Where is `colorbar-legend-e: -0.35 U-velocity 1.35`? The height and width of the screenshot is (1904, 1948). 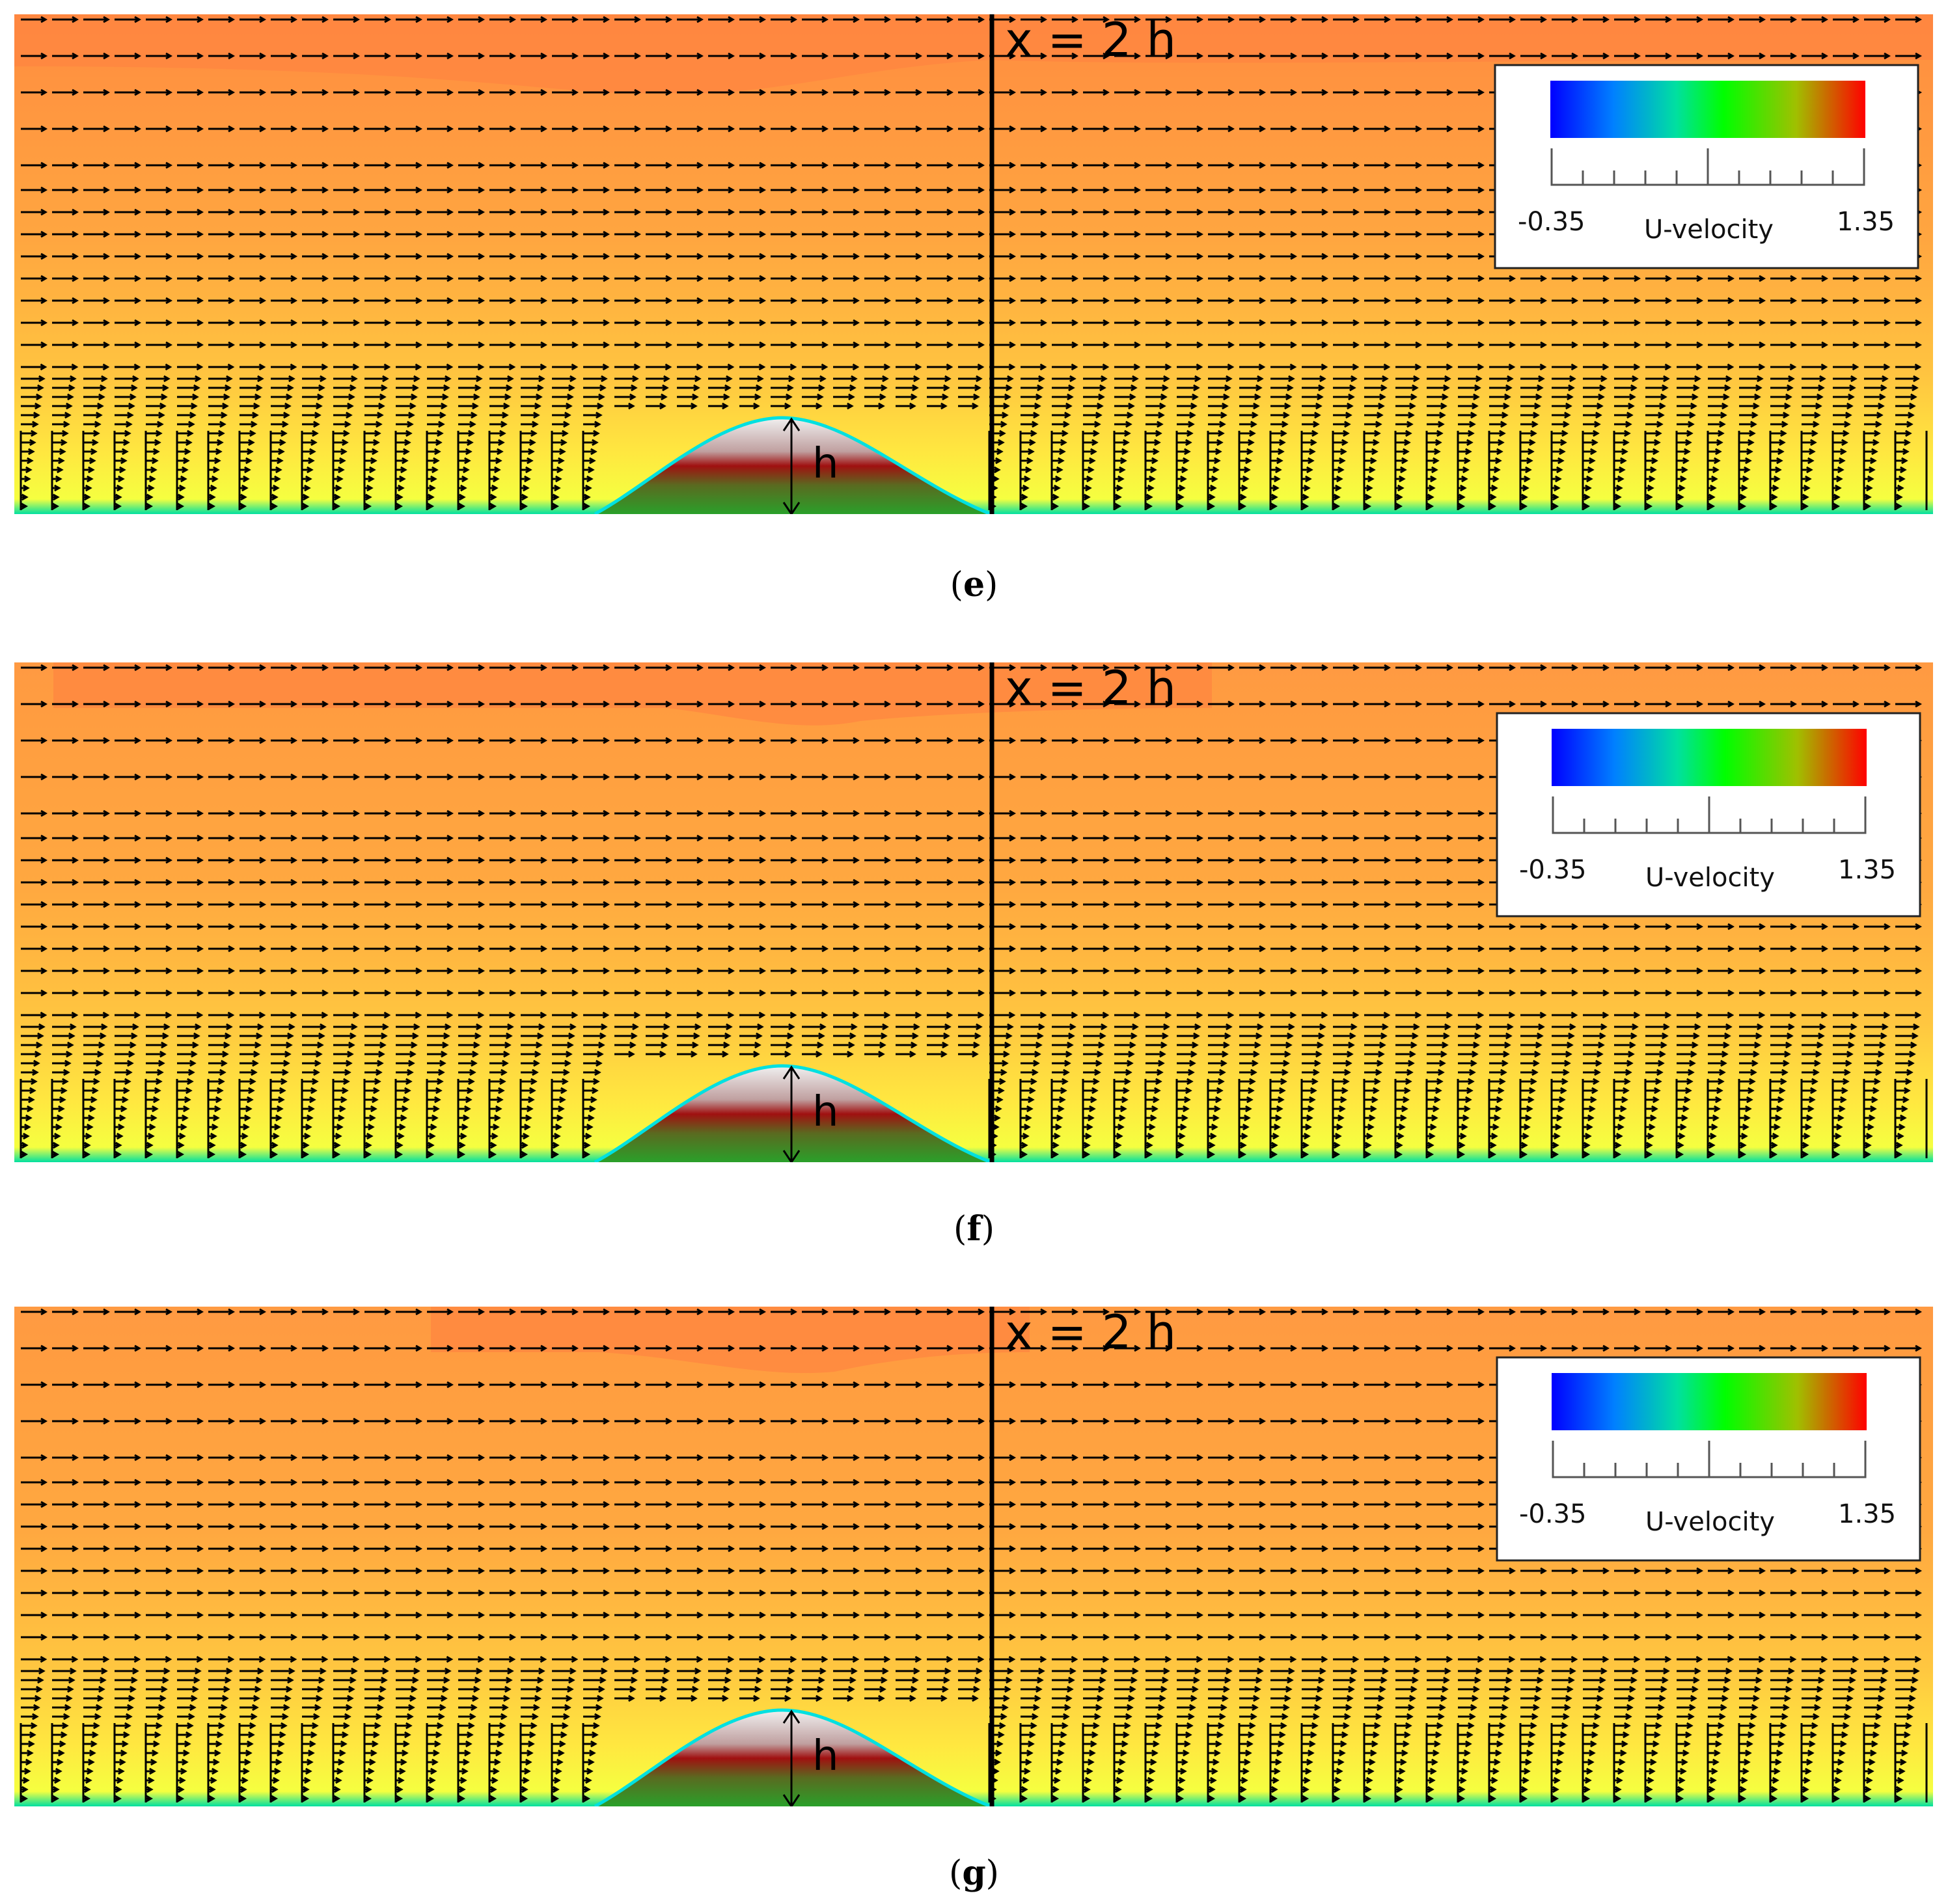 colorbar-legend-e: -0.35 U-velocity 1.35 is located at coordinates (1707, 166).